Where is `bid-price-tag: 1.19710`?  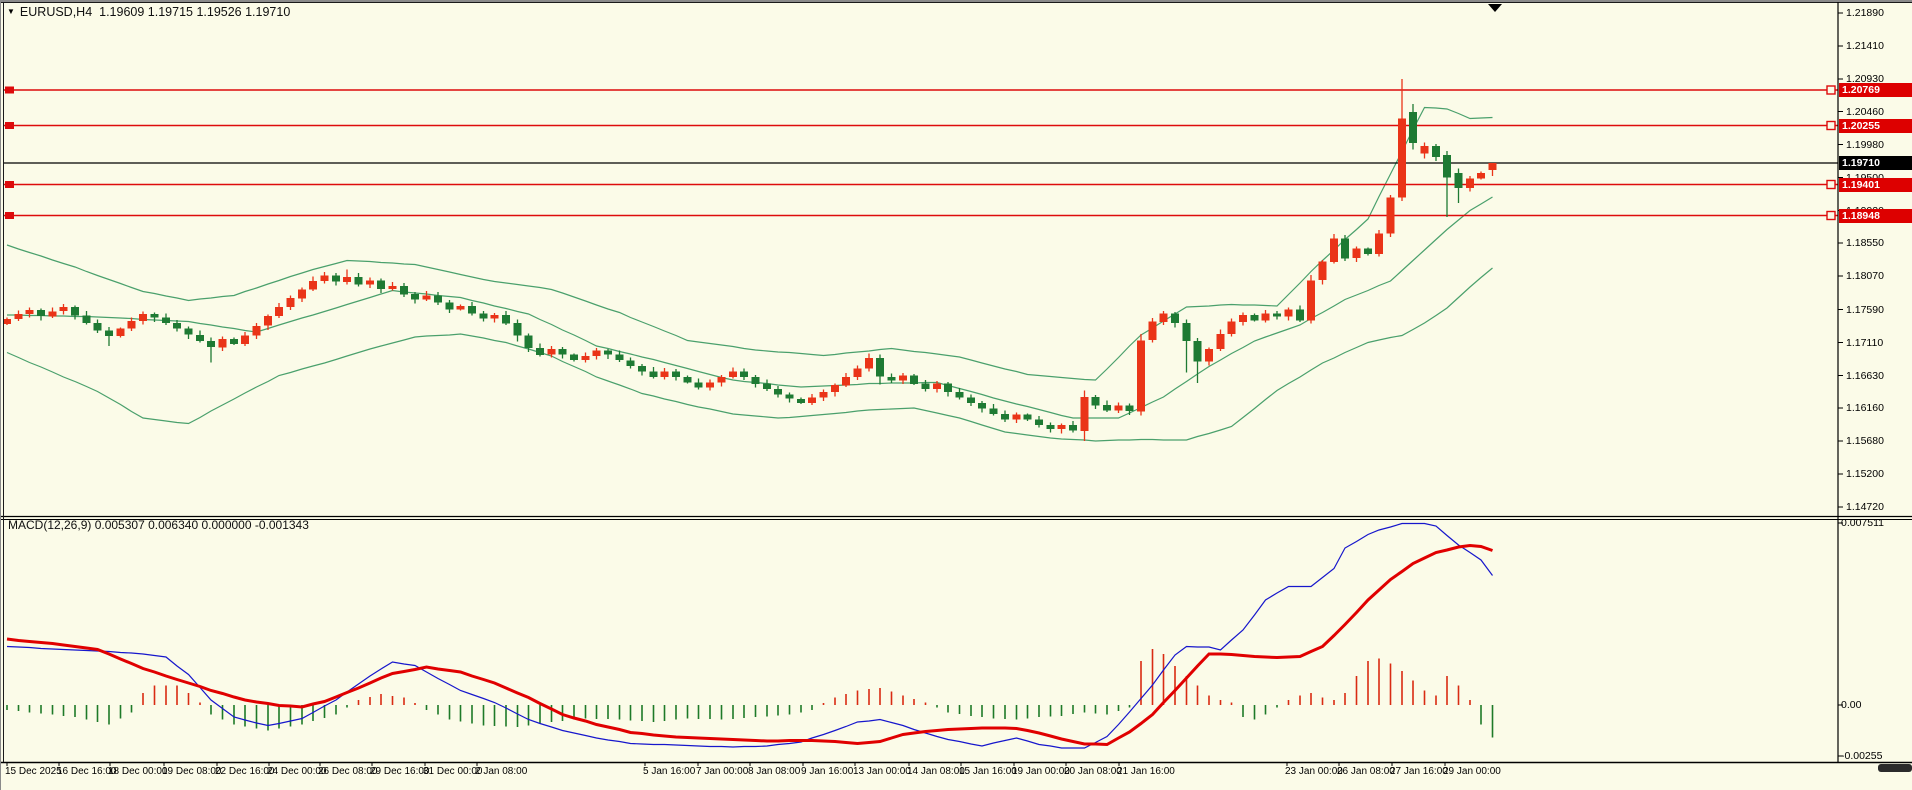 bid-price-tag: 1.19710 is located at coordinates (1875, 163).